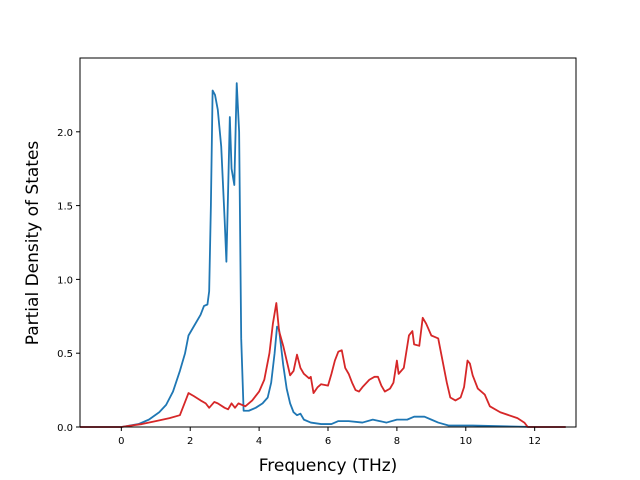  I want to click on y-axis-title: Partial Density of States, so click(33, 243).